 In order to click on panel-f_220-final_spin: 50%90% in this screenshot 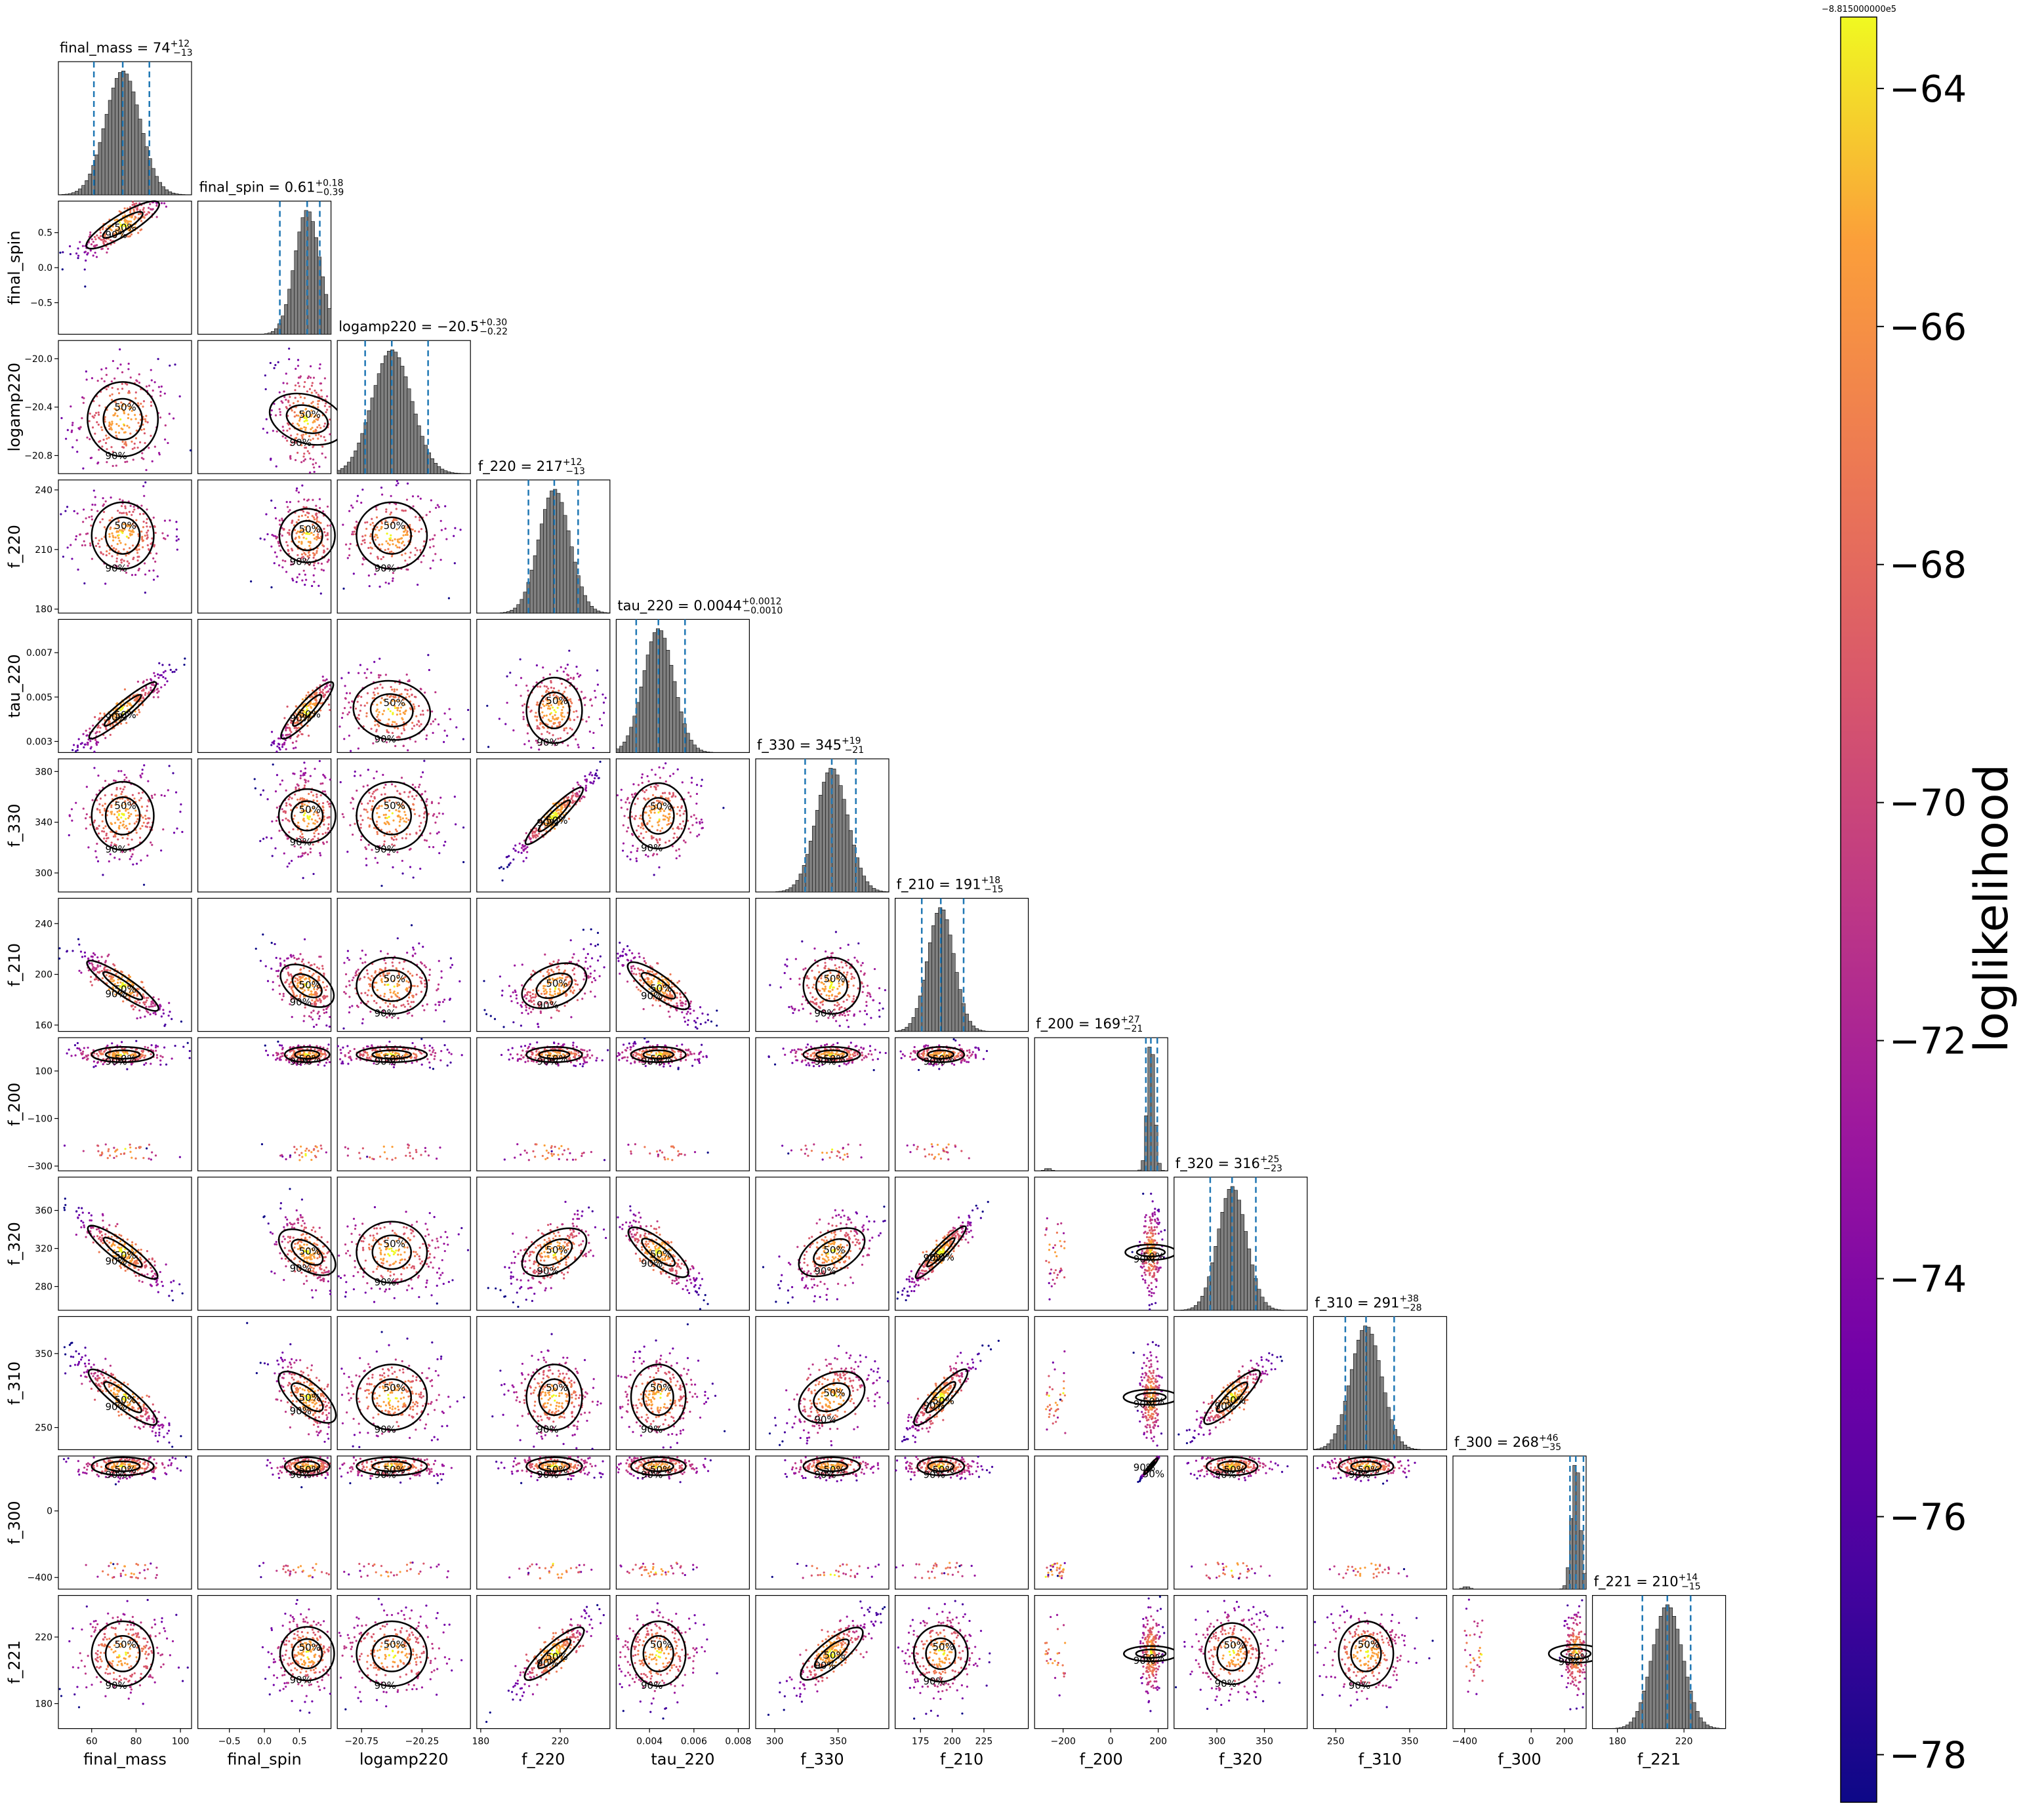, I will do `click(266, 546)`.